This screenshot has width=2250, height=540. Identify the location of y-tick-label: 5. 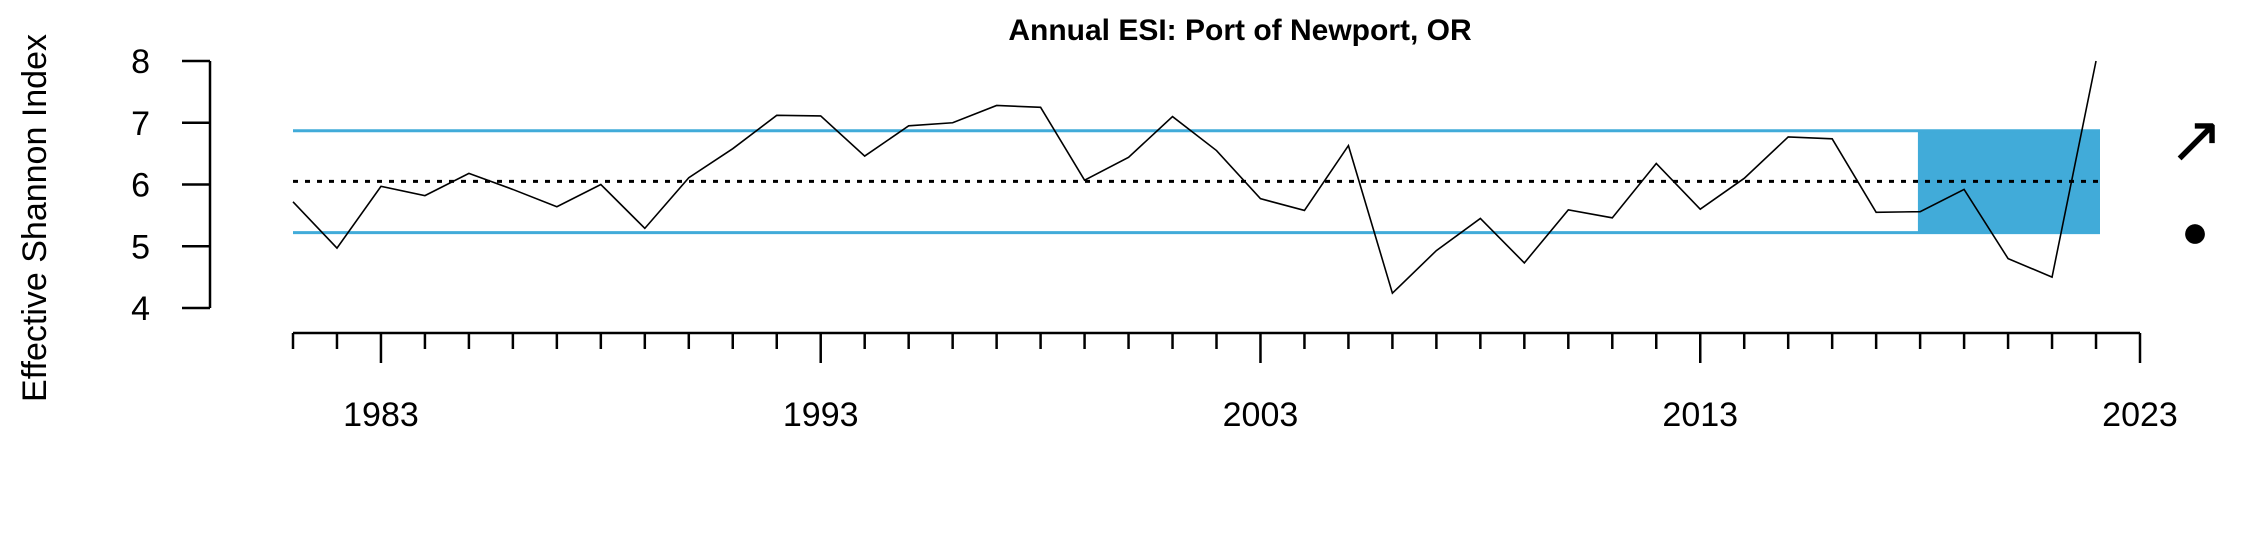
(140, 247).